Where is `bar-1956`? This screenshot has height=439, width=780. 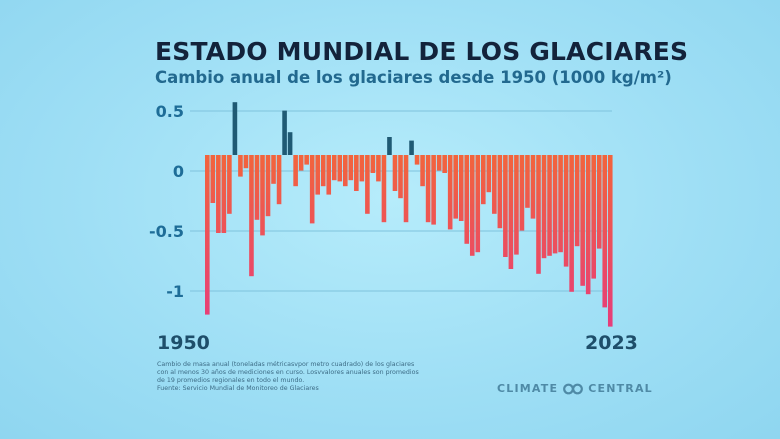 bar-1956 is located at coordinates (240, 166).